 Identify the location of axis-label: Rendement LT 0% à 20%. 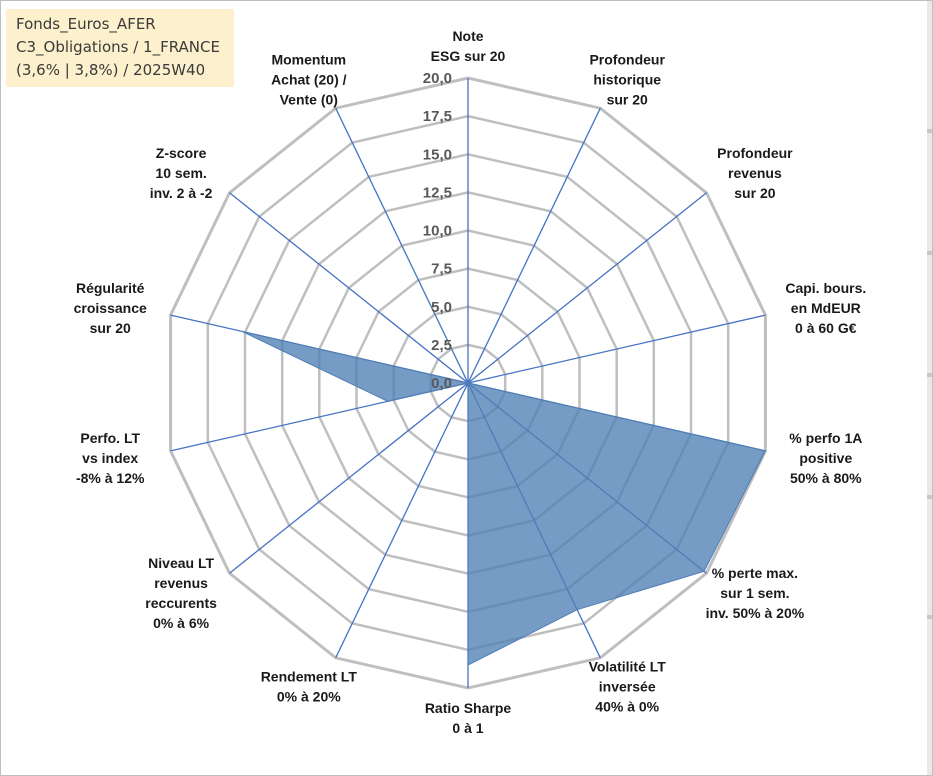
(309, 687).